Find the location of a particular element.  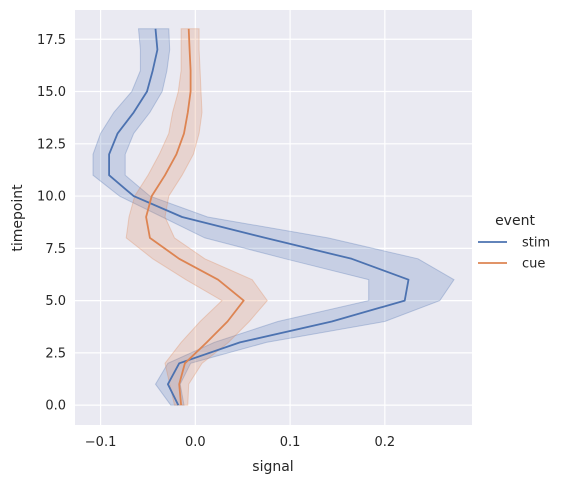

y-tick-label: 2.5 is located at coordinates (55, 353).